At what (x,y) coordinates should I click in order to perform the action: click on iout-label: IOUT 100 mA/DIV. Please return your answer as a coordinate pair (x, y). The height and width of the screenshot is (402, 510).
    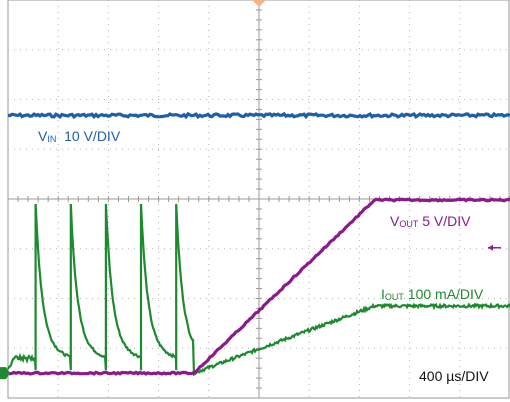
    Looking at the image, I should click on (432, 294).